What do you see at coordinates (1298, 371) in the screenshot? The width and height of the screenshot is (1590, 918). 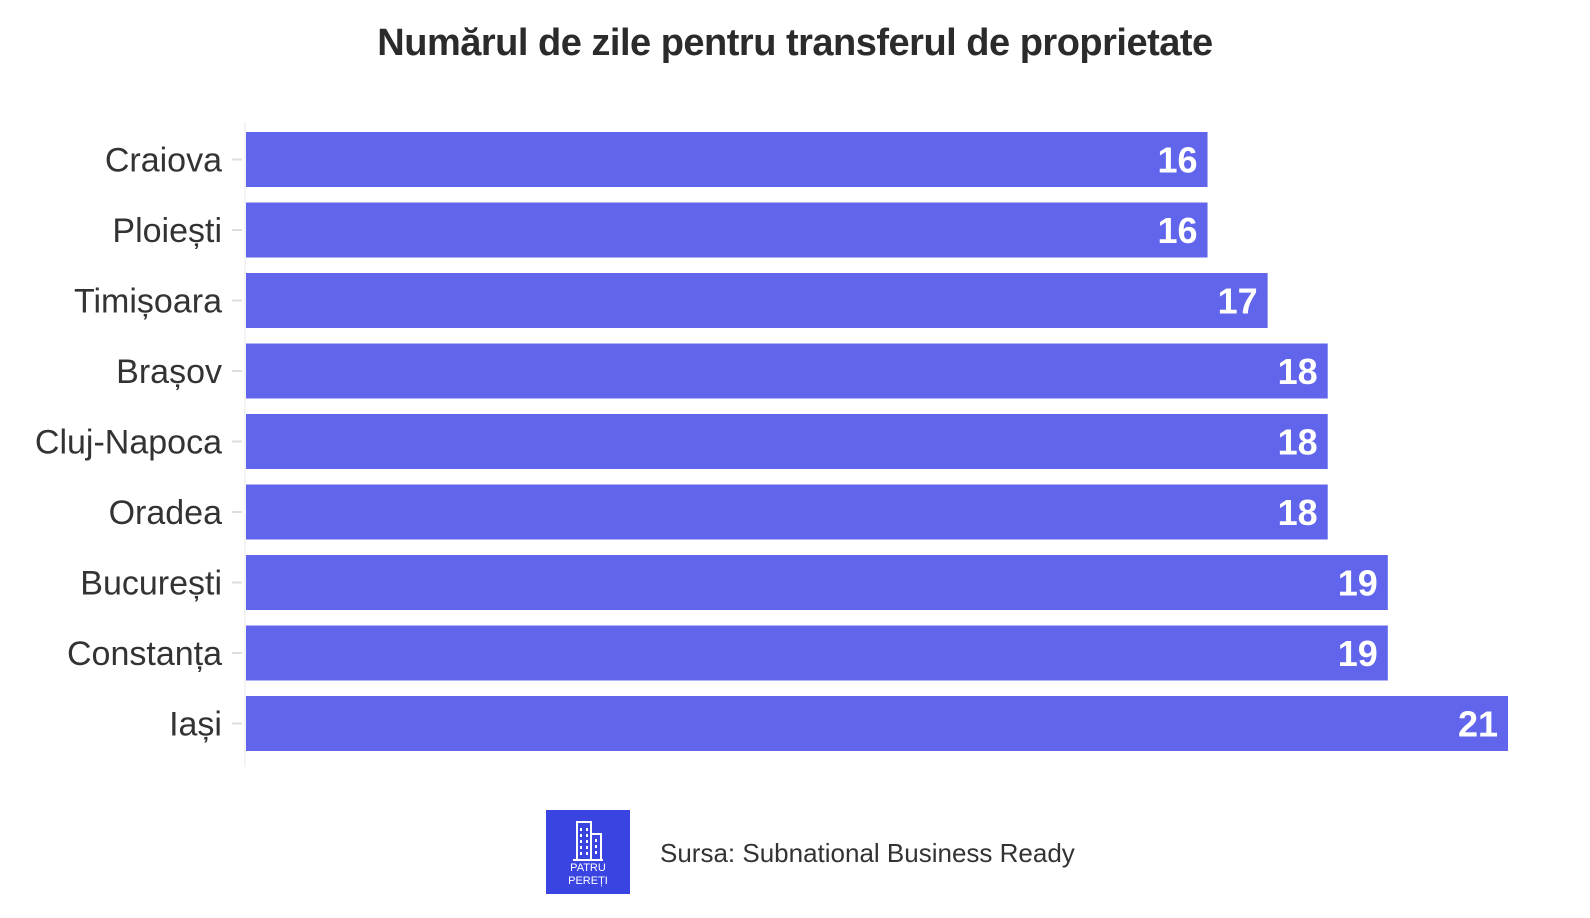 I see `value-label-3: 18` at bounding box center [1298, 371].